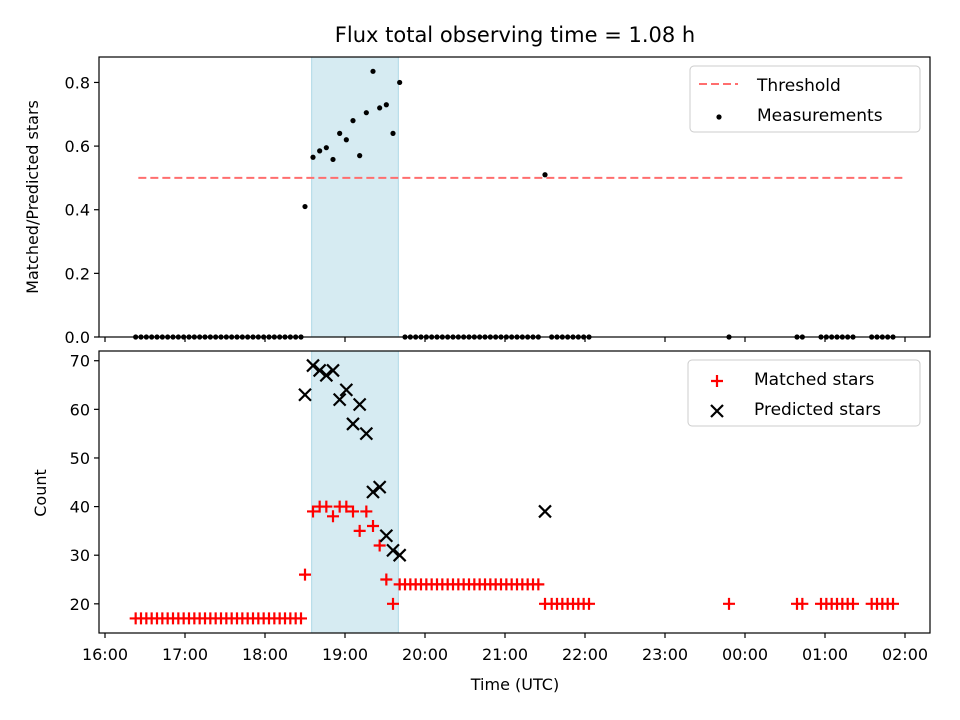 This screenshot has height=720, width=960. I want to click on legend-label-threshold: Threshold, so click(798, 86).